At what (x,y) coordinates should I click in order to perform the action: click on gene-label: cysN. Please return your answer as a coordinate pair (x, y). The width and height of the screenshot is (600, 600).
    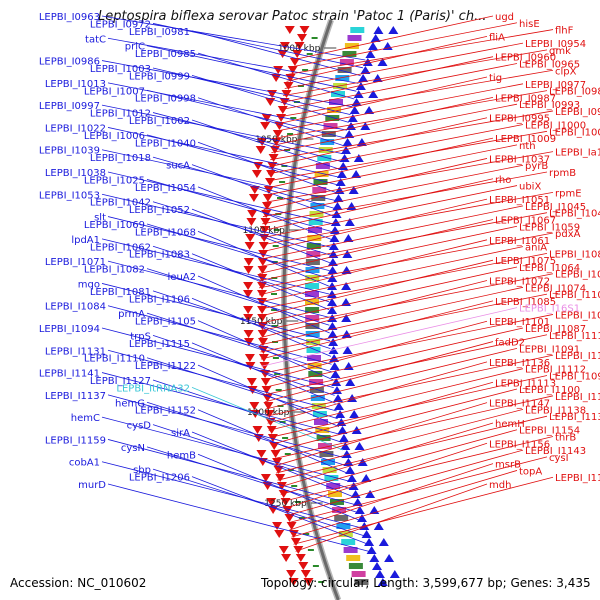
    Looking at the image, I should click on (133, 448).